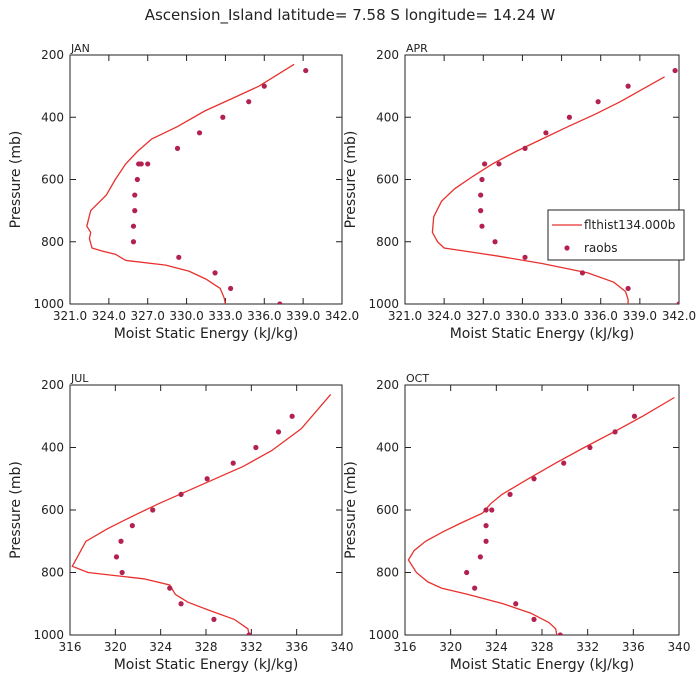 This screenshot has width=700, height=700. What do you see at coordinates (616, 235) in the screenshot?
I see `legend: flthist134.000b raobs` at bounding box center [616, 235].